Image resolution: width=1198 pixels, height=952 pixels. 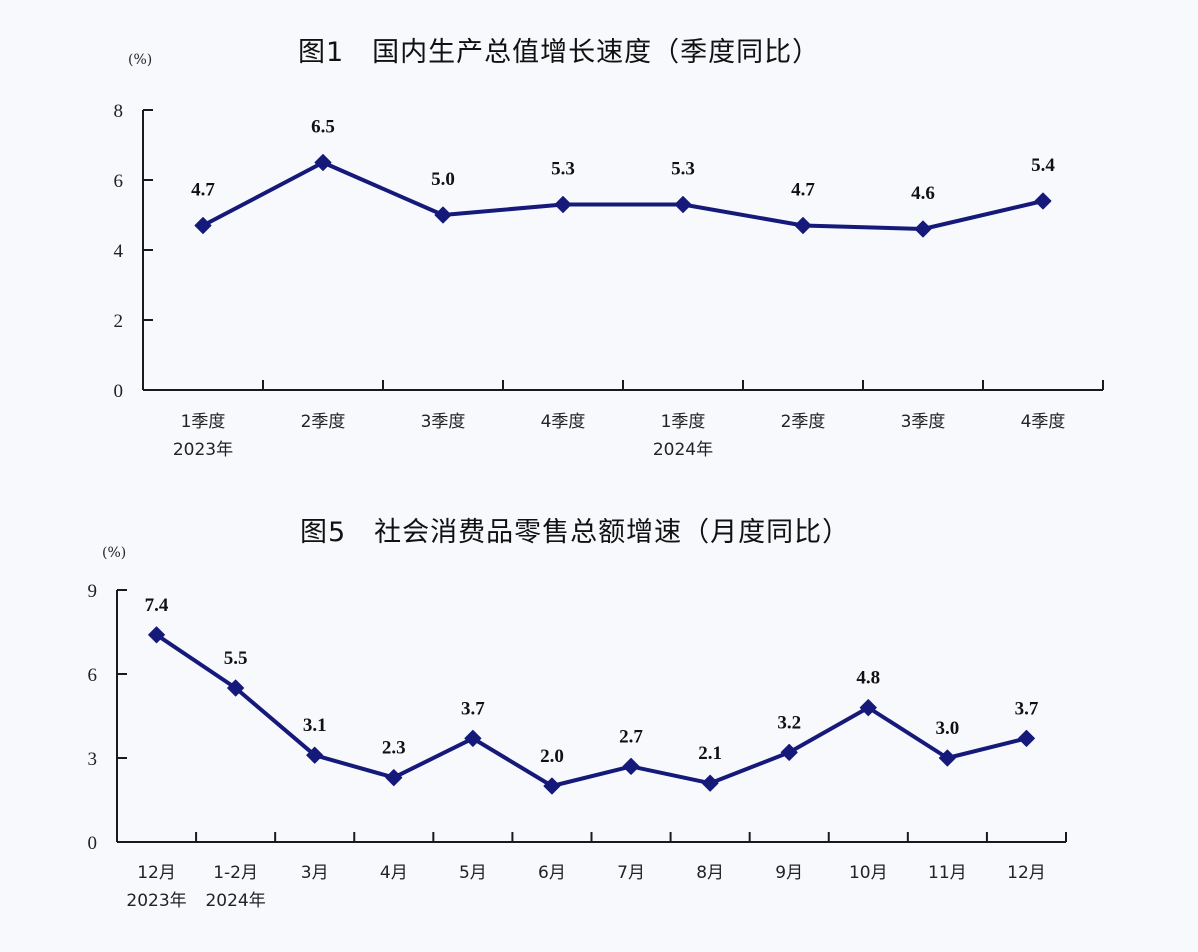 What do you see at coordinates (868, 678) in the screenshot?
I see `data-value-label: 4.8` at bounding box center [868, 678].